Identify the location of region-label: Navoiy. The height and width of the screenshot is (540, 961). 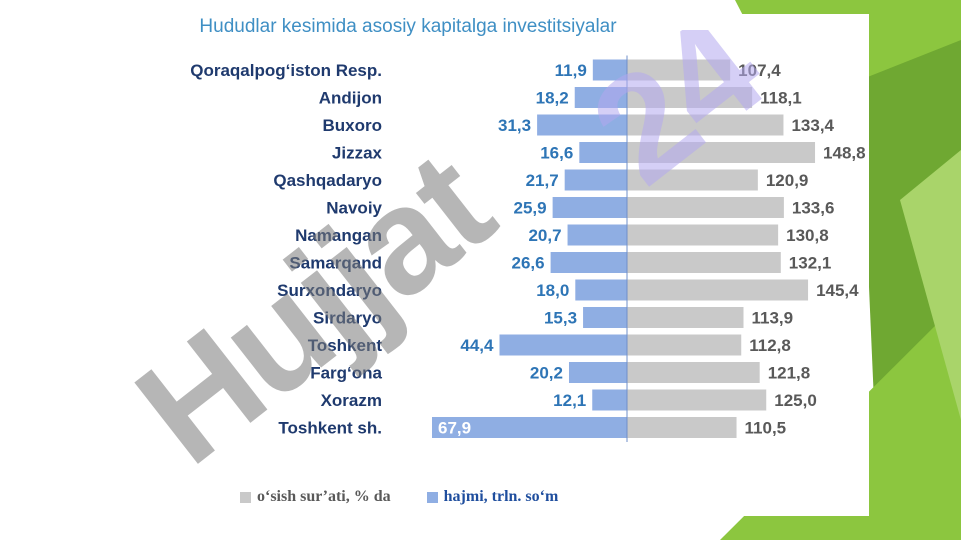
(354, 208).